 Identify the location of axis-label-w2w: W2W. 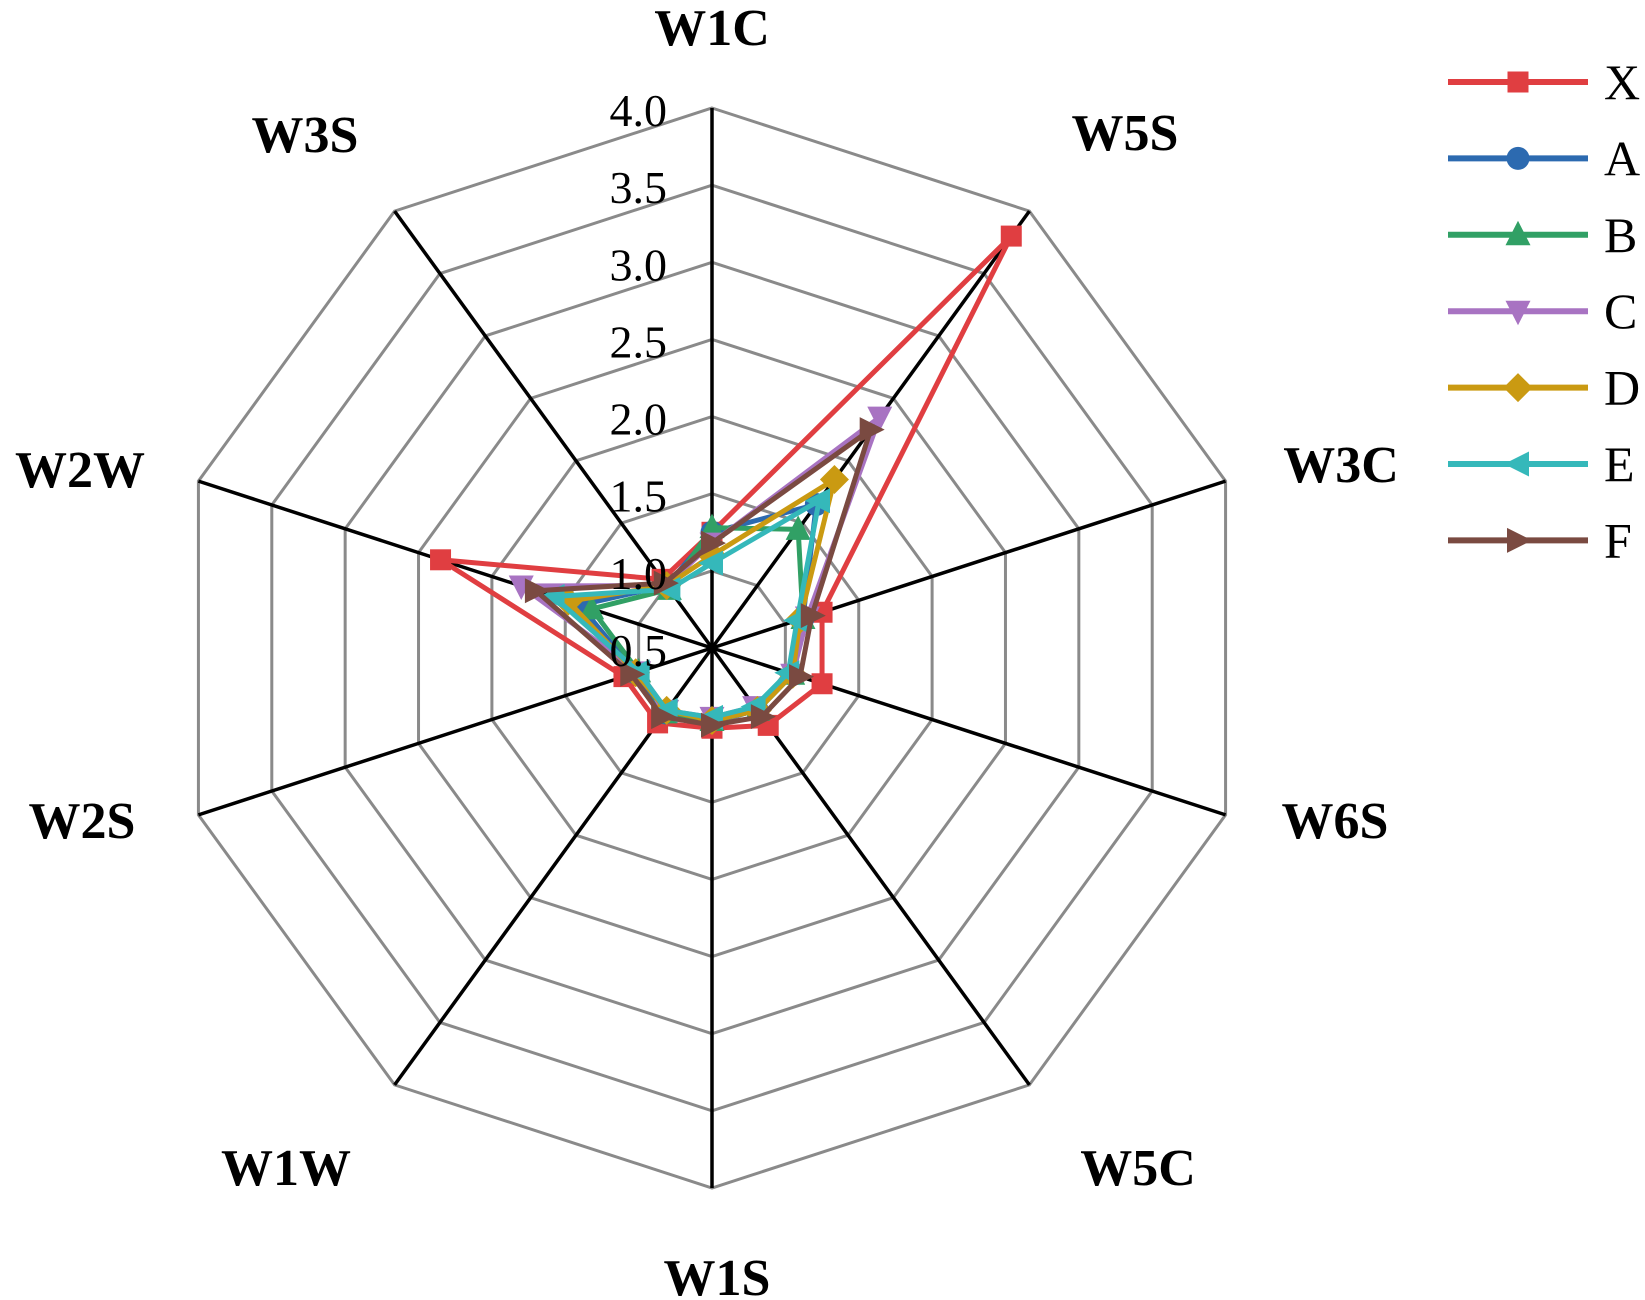
(80, 470).